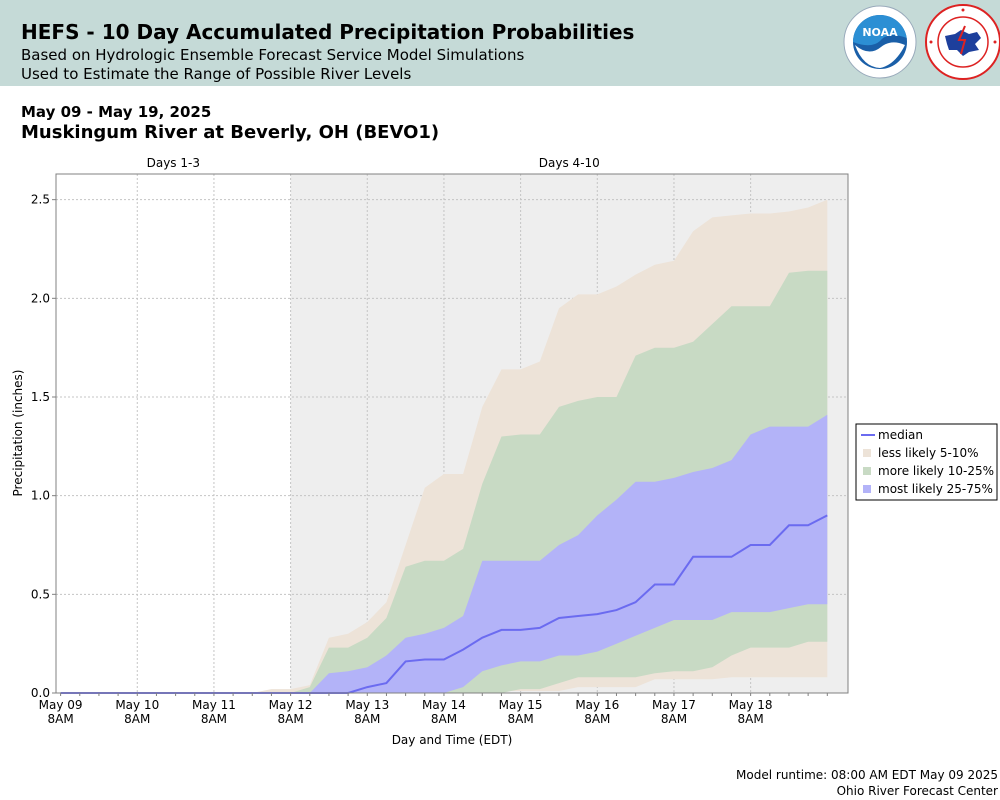 This screenshot has width=1000, height=800. What do you see at coordinates (137, 719) in the screenshot?
I see `x-tick-label-time-1: 8AM` at bounding box center [137, 719].